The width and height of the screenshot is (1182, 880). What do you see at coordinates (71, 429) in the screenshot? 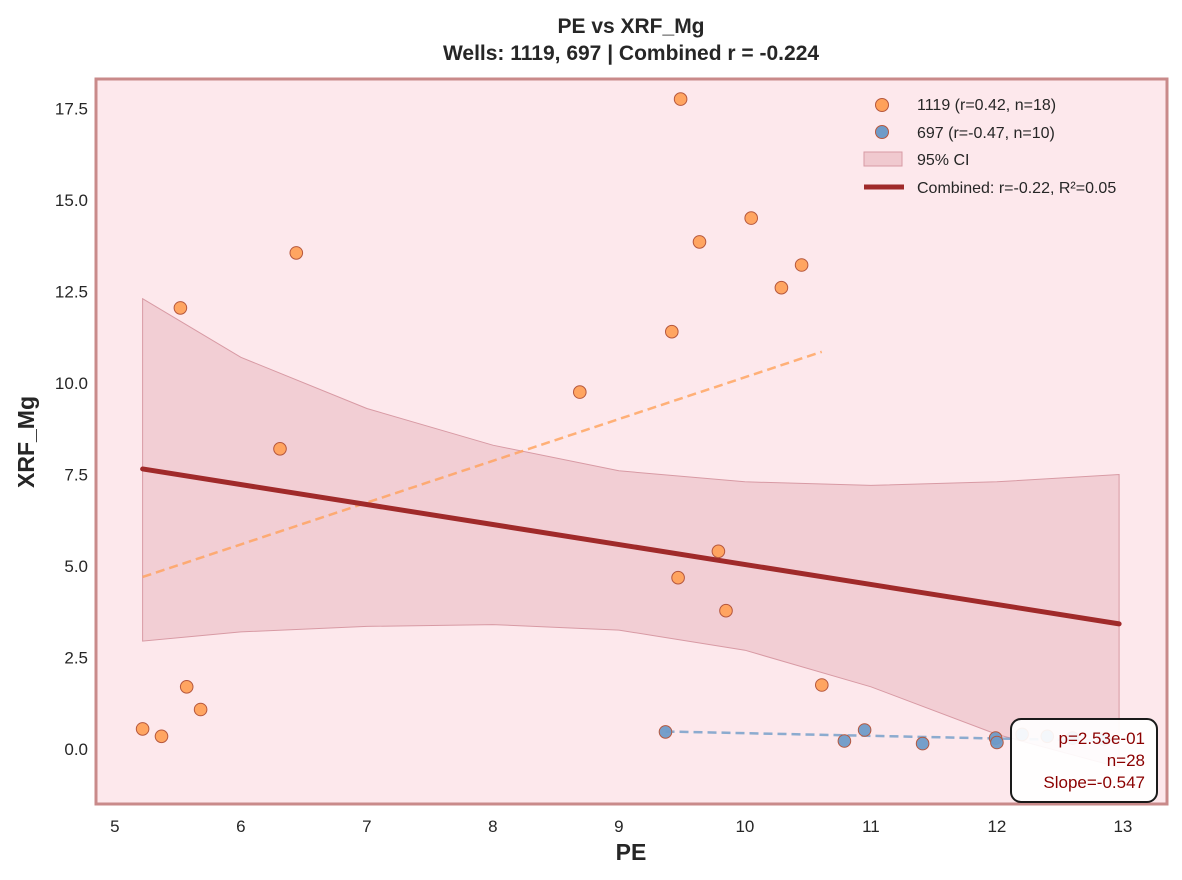
I see `y-ticks: 0.0 2.5 5.0 7.5 10.0 12.5 15.0 17.5` at bounding box center [71, 429].